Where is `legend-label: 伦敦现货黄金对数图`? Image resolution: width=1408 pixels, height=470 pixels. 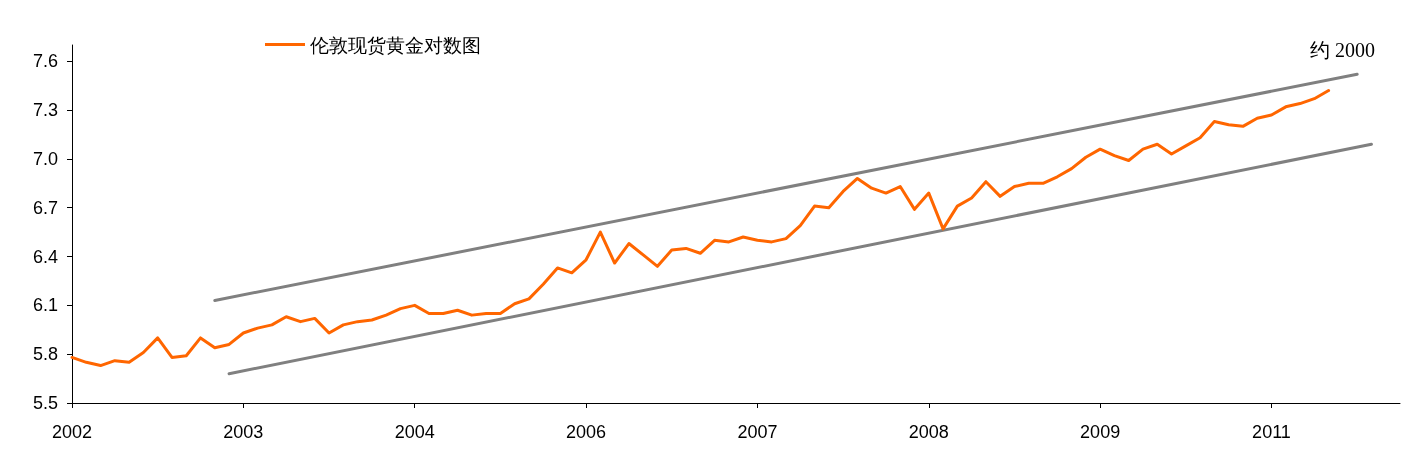 legend-label: 伦敦现货黄金对数图 is located at coordinates (395, 44).